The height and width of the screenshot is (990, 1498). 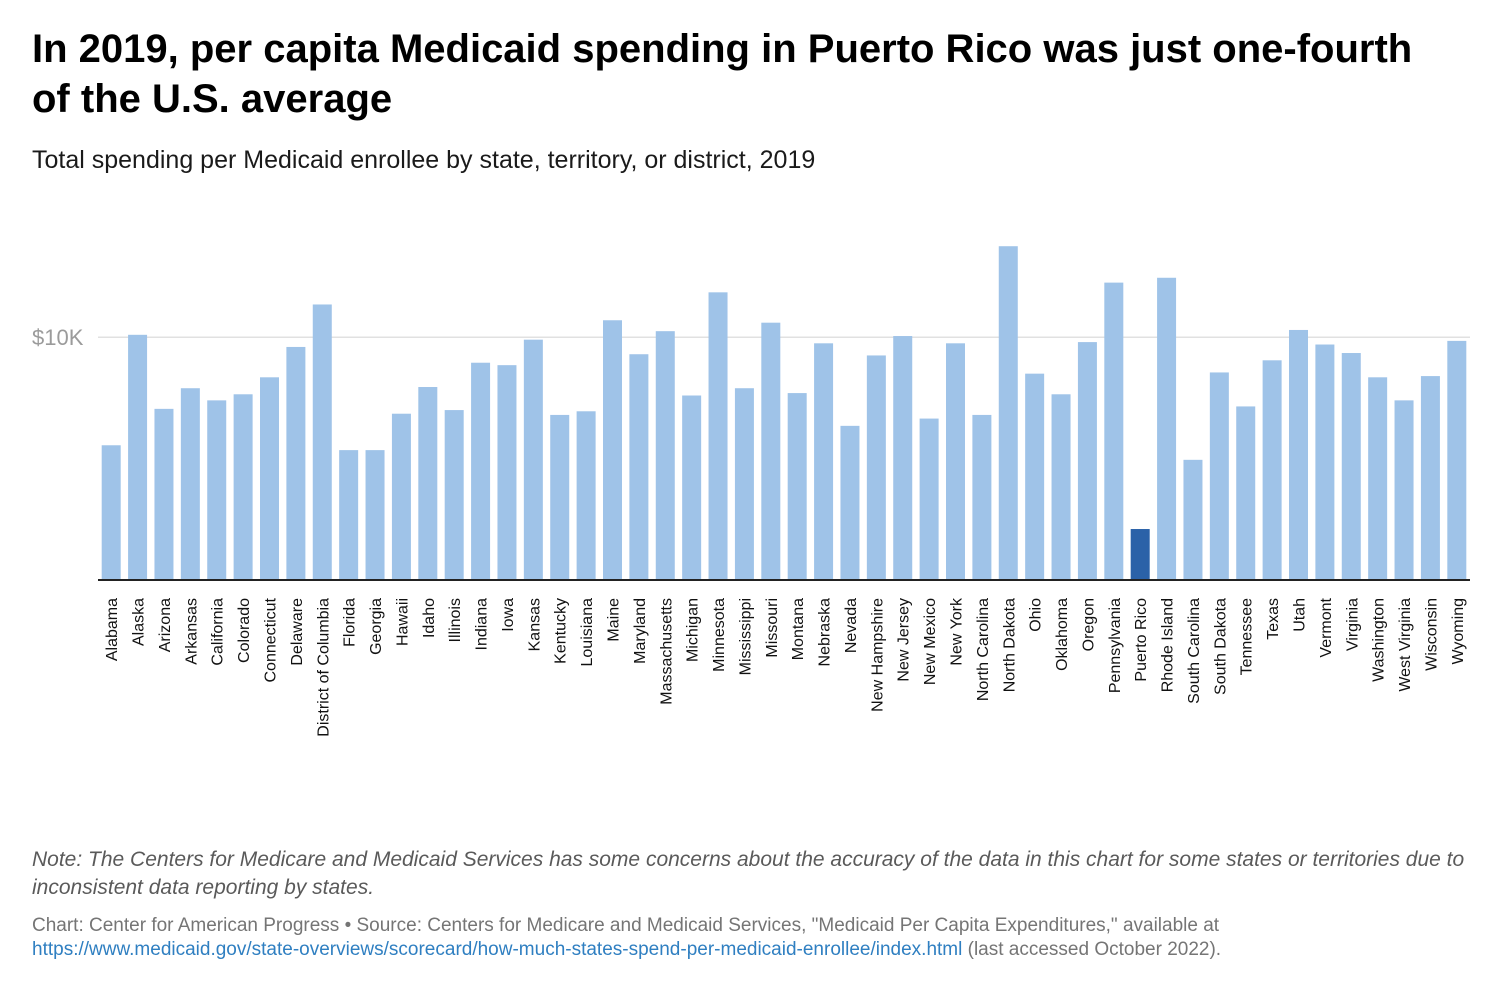 What do you see at coordinates (1035, 476) in the screenshot?
I see `bar-ohio` at bounding box center [1035, 476].